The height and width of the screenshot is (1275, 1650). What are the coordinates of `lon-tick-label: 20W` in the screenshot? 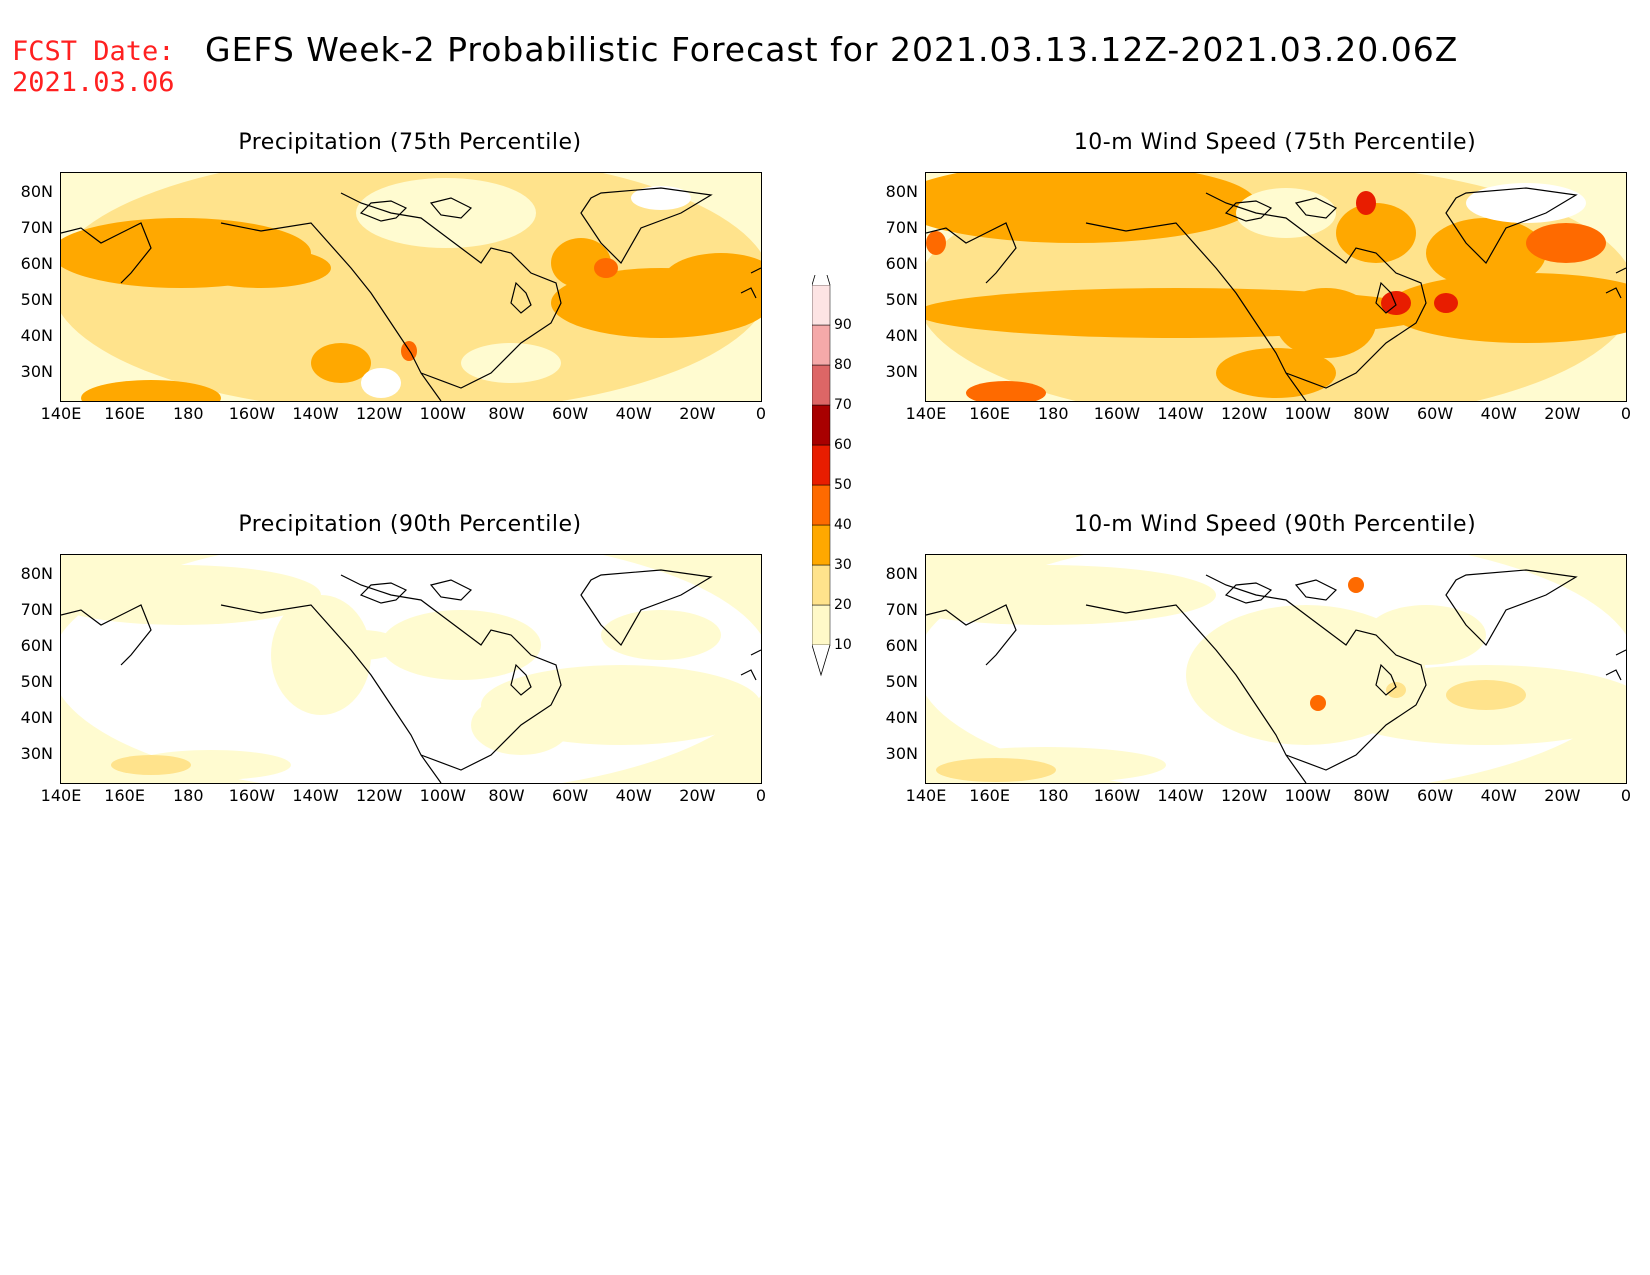 It's located at (1562, 413).